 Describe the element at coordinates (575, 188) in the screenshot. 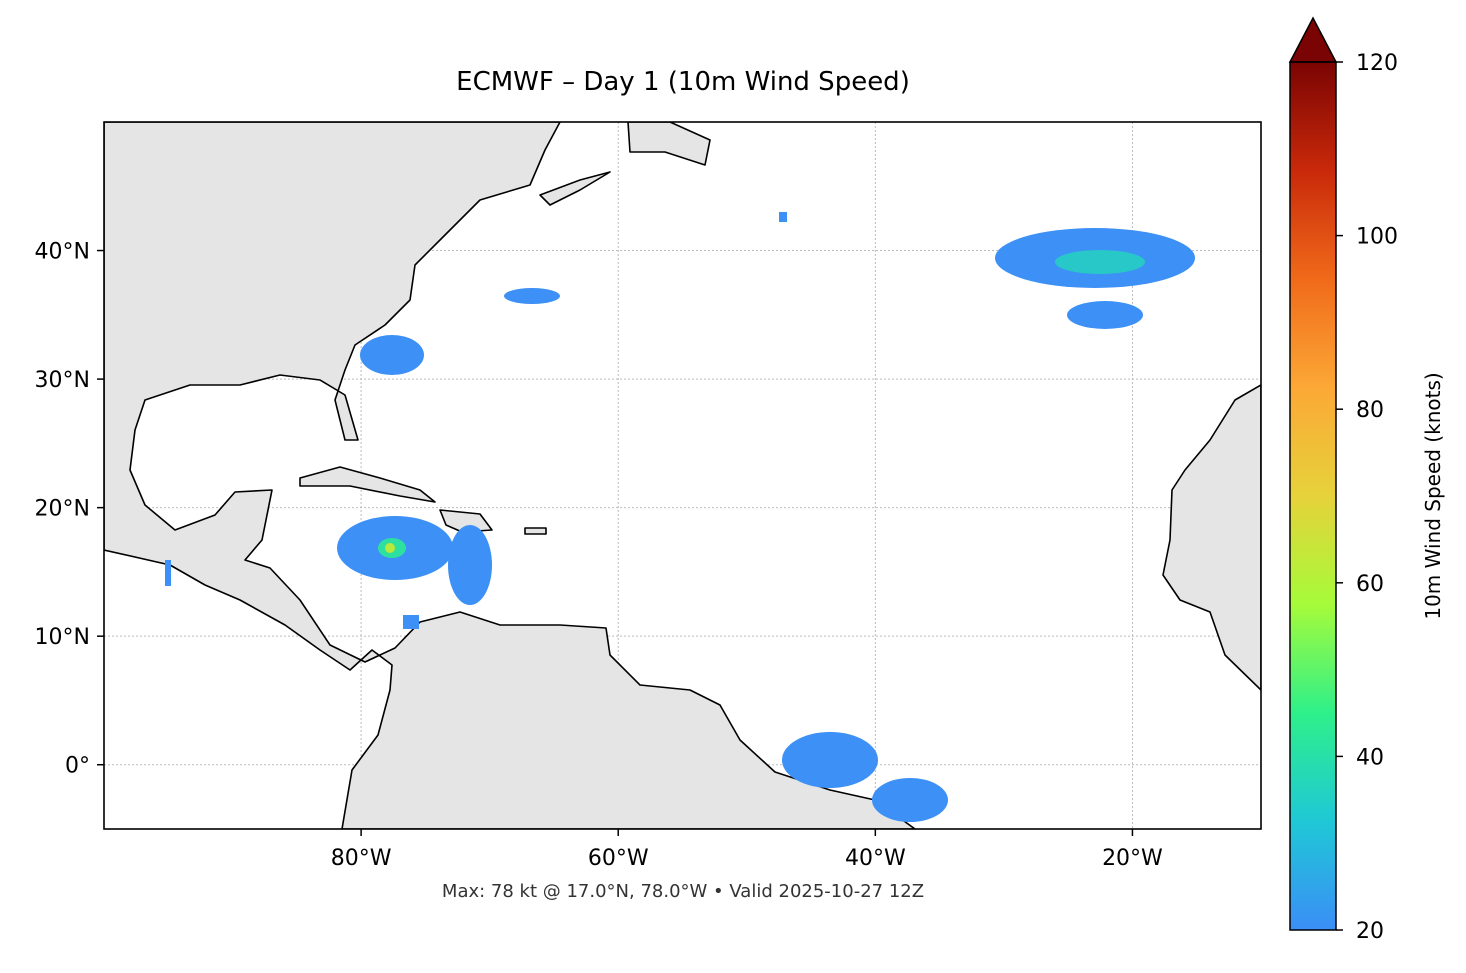

I see `nova-scotia` at that location.